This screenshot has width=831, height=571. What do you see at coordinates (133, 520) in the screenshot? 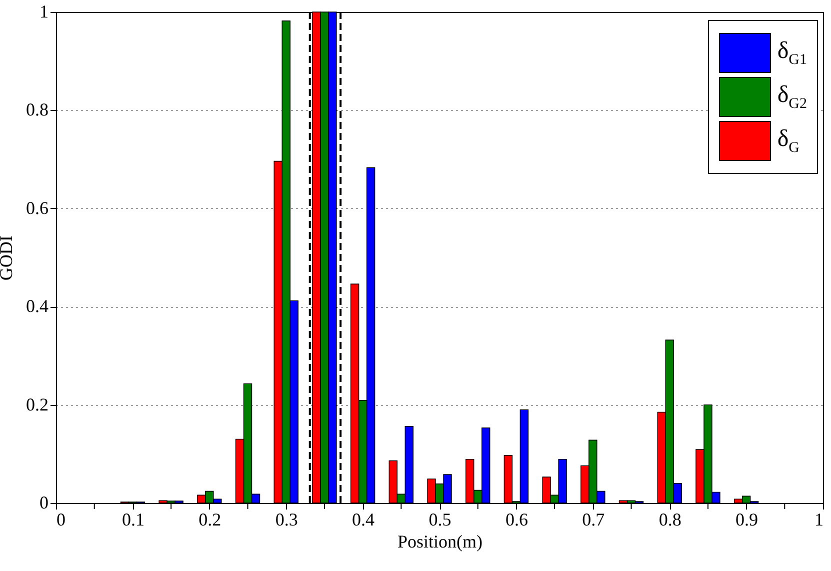
I see `x-tick-label: 0.1` at bounding box center [133, 520].